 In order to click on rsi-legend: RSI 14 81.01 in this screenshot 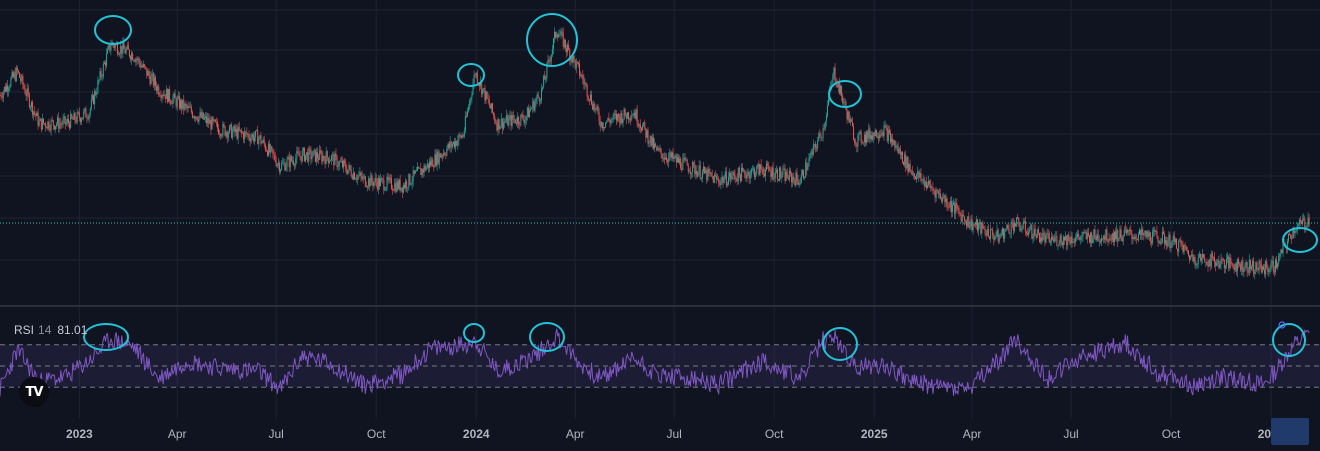, I will do `click(50, 330)`.